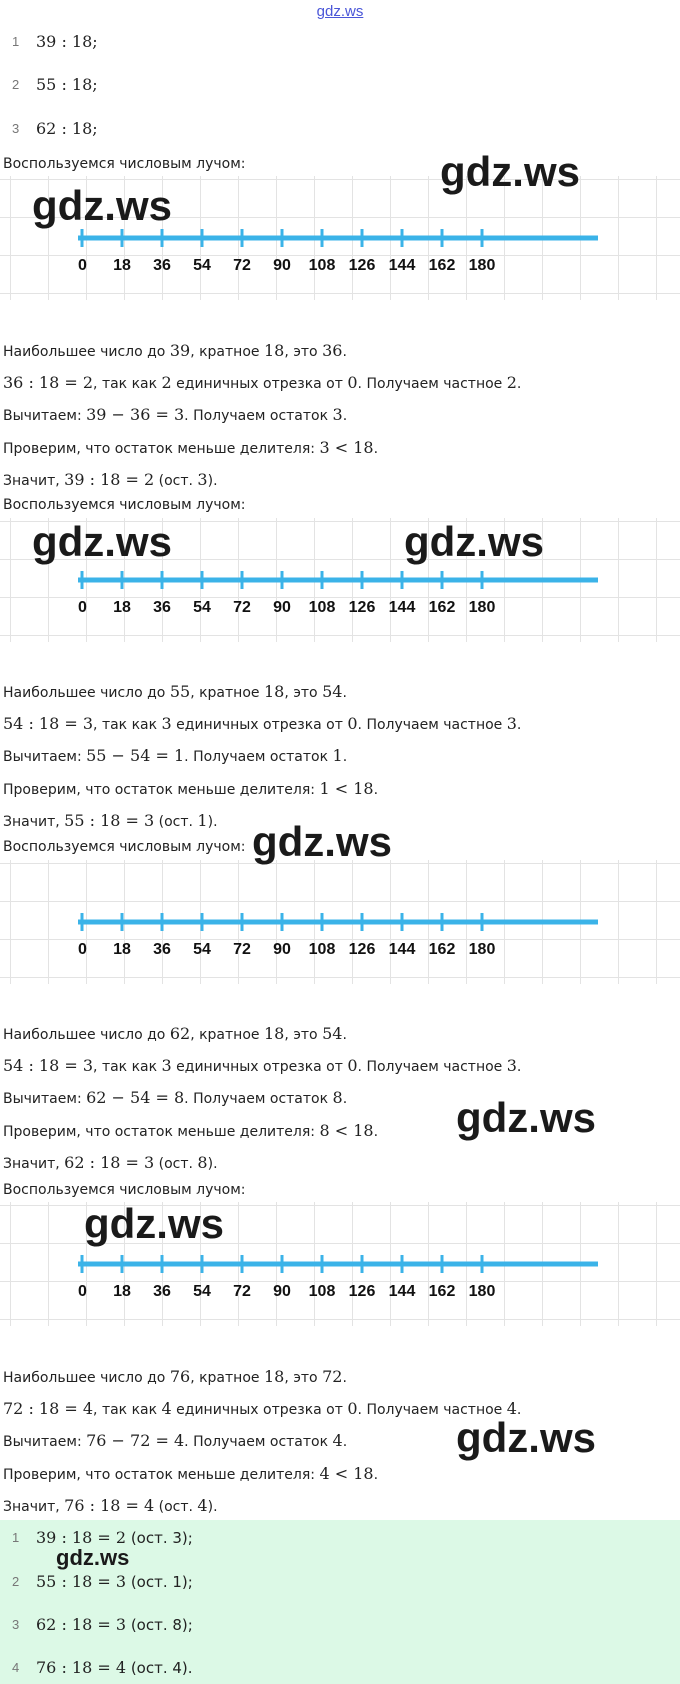 The height and width of the screenshot is (1684, 680). Describe the element at coordinates (110, 1162) in the screenshot. I see `solution-line-5: Значит, 62 : 18 = 3 (ост. 8).` at that location.